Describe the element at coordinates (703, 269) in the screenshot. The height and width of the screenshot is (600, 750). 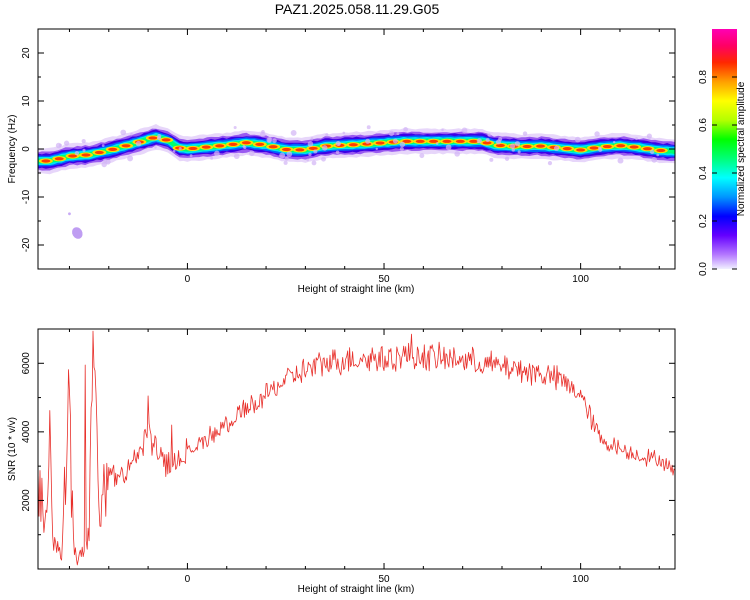
I see `colorbar-tick-label: 0.0` at that location.